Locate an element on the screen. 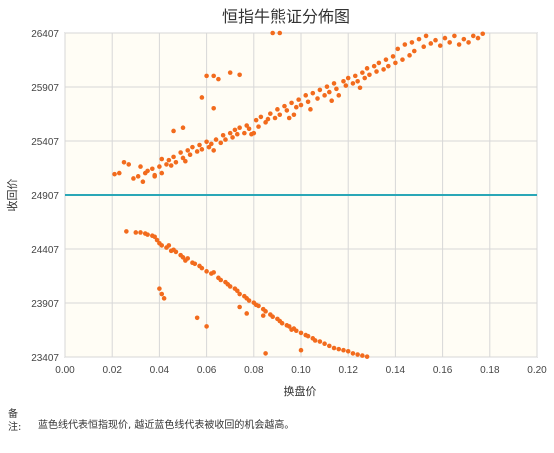  x-tick-label: 0.06 is located at coordinates (207, 370).